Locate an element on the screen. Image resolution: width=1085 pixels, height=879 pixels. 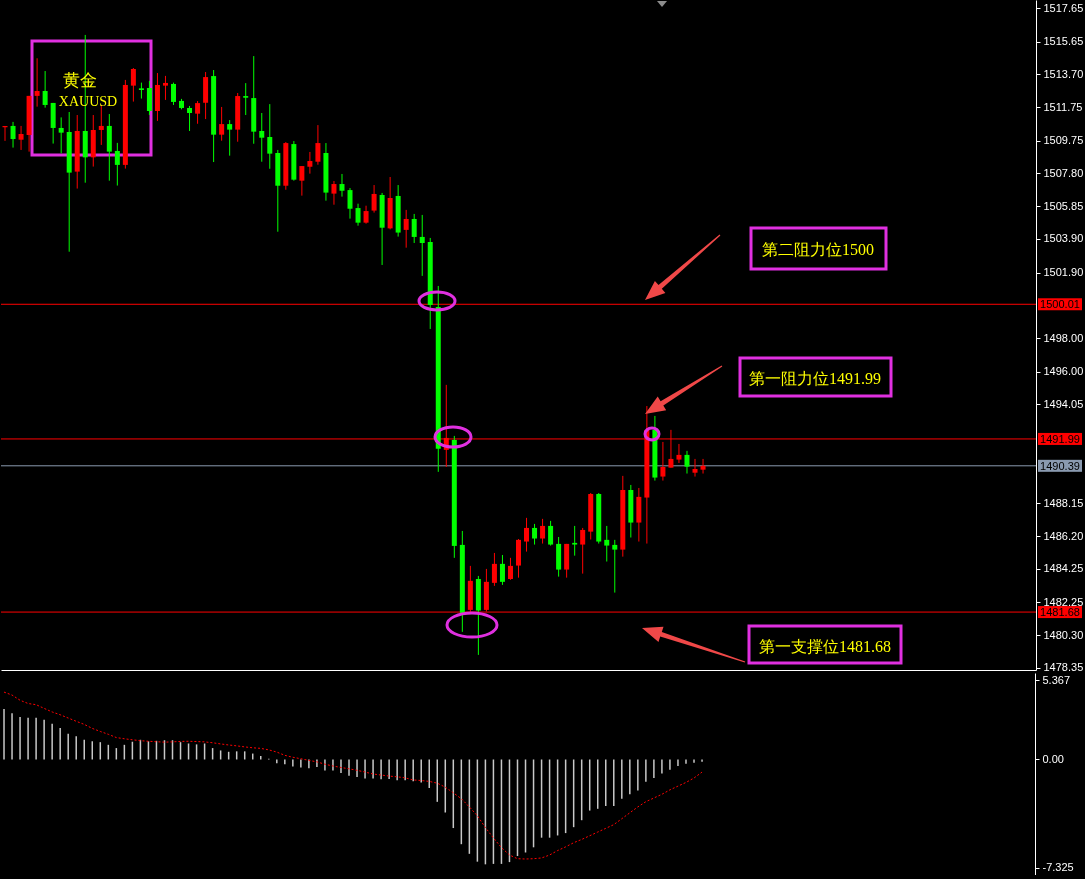
y-tick-label: 1509.75 is located at coordinates (1063, 140).